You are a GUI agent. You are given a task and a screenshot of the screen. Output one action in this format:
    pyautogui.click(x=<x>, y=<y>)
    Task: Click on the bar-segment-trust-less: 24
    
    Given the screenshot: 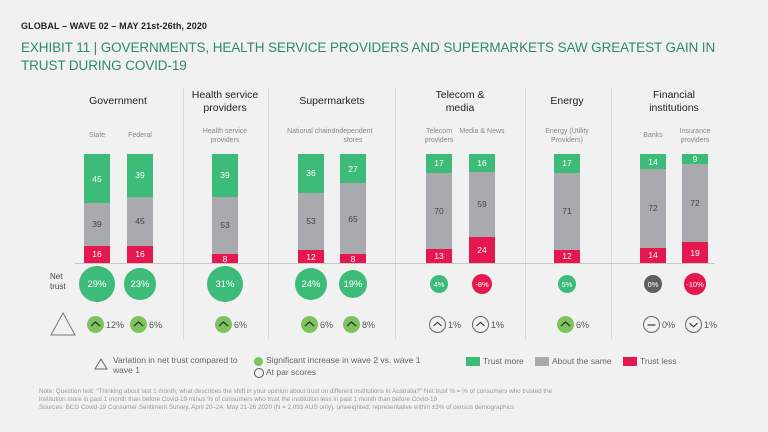 What is the action you would take?
    pyautogui.click(x=482, y=249)
    